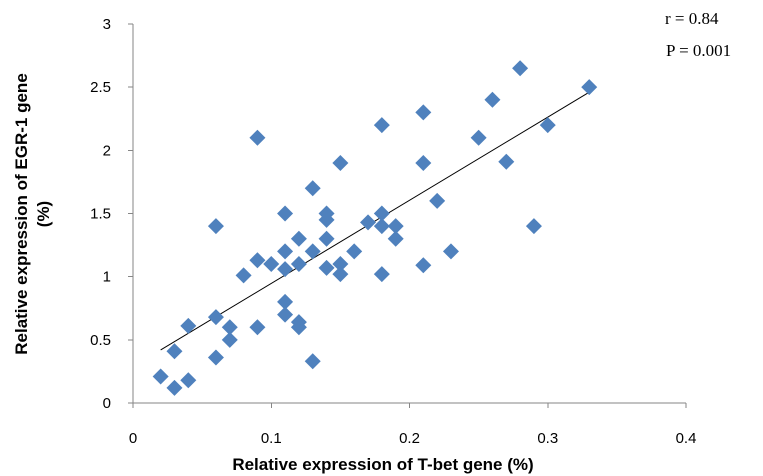  Describe the element at coordinates (133, 438) in the screenshot. I see `x-tick-label: 0` at that location.